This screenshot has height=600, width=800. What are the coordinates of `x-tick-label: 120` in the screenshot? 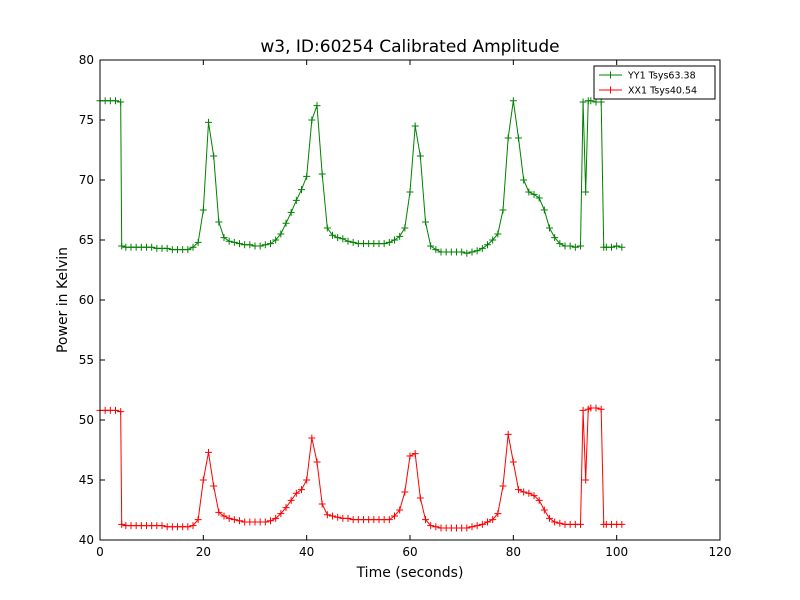 It's located at (720, 552).